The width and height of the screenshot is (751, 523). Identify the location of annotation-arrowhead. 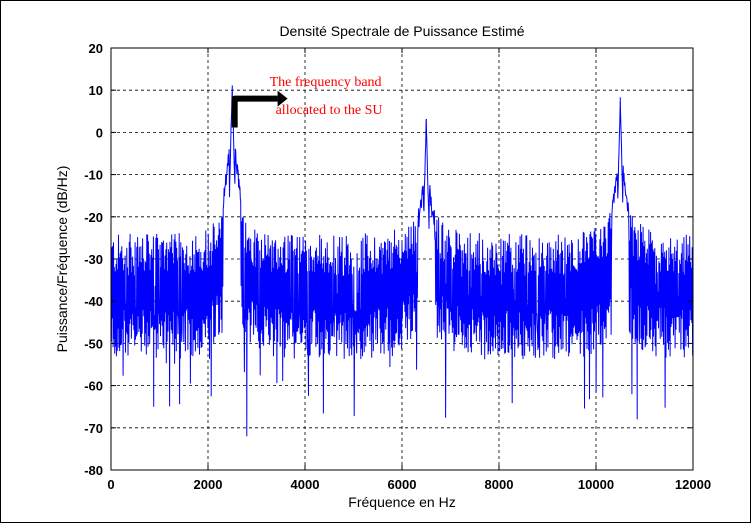
(282, 98).